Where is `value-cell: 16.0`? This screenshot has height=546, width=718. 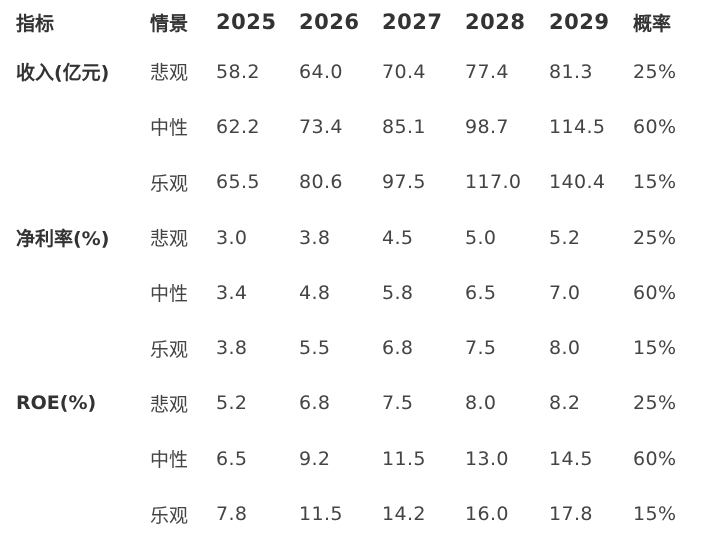 value-cell: 16.0 is located at coordinates (487, 514).